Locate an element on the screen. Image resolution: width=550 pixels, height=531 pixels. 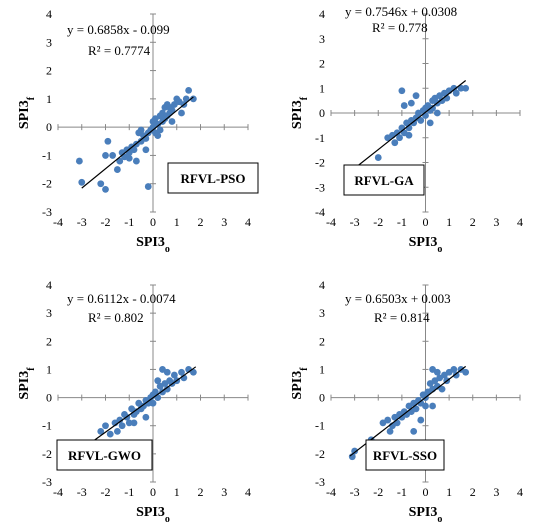
trendline-equation: y = 0.6858x - 0.099 is located at coordinates (118, 29).